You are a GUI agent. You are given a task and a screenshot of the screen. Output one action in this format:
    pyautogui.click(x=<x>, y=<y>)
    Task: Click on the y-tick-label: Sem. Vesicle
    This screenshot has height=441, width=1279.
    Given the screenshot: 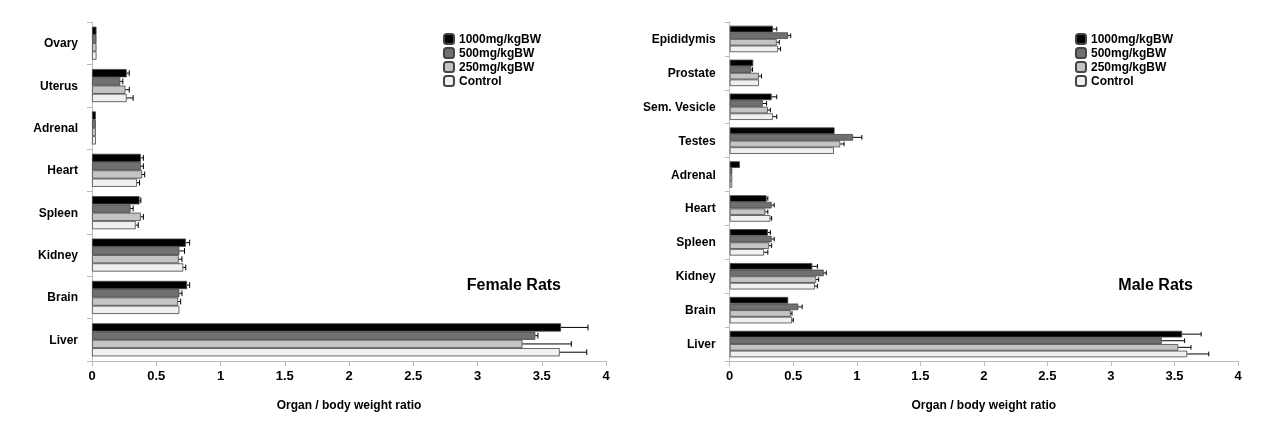 What is the action you would take?
    pyautogui.click(x=679, y=106)
    